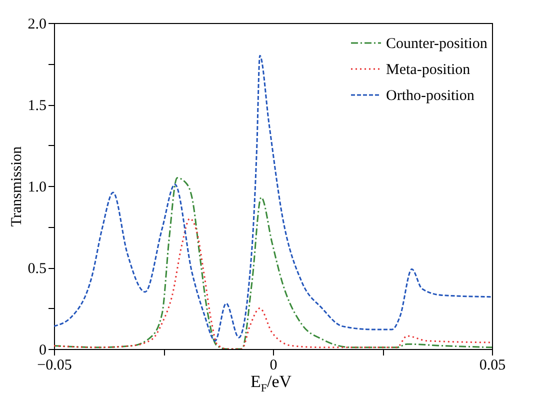 This screenshot has height=401, width=542. I want to click on y-tick-label: 0.5, so click(37, 269).